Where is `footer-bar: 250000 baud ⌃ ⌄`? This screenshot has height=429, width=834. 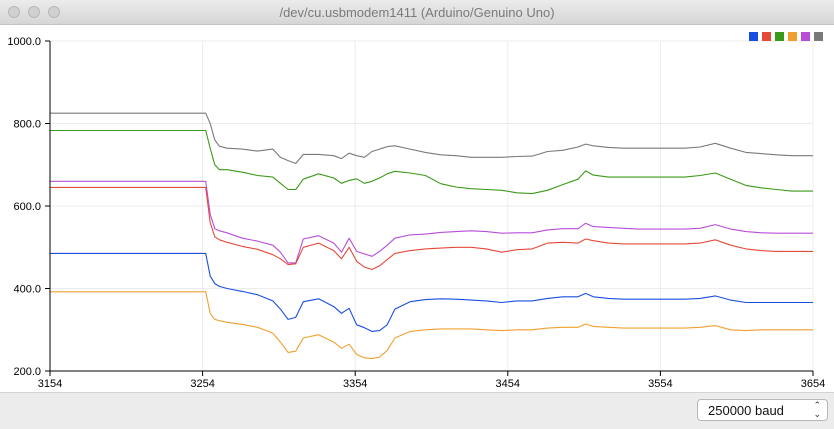 footer-bar: 250000 baud ⌃ ⌄ is located at coordinates (417, 410).